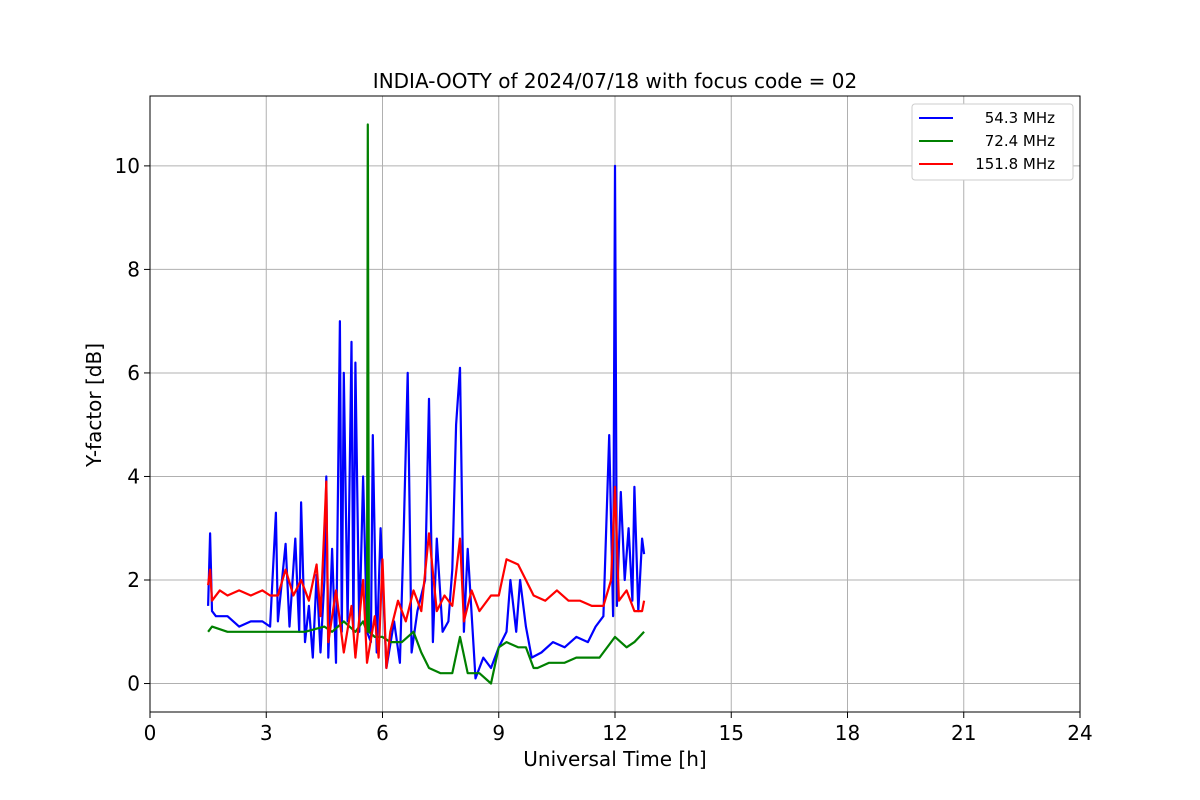 The image size is (1200, 800). What do you see at coordinates (1020, 118) in the screenshot?
I see `legend-label: 54.3 MHz` at bounding box center [1020, 118].